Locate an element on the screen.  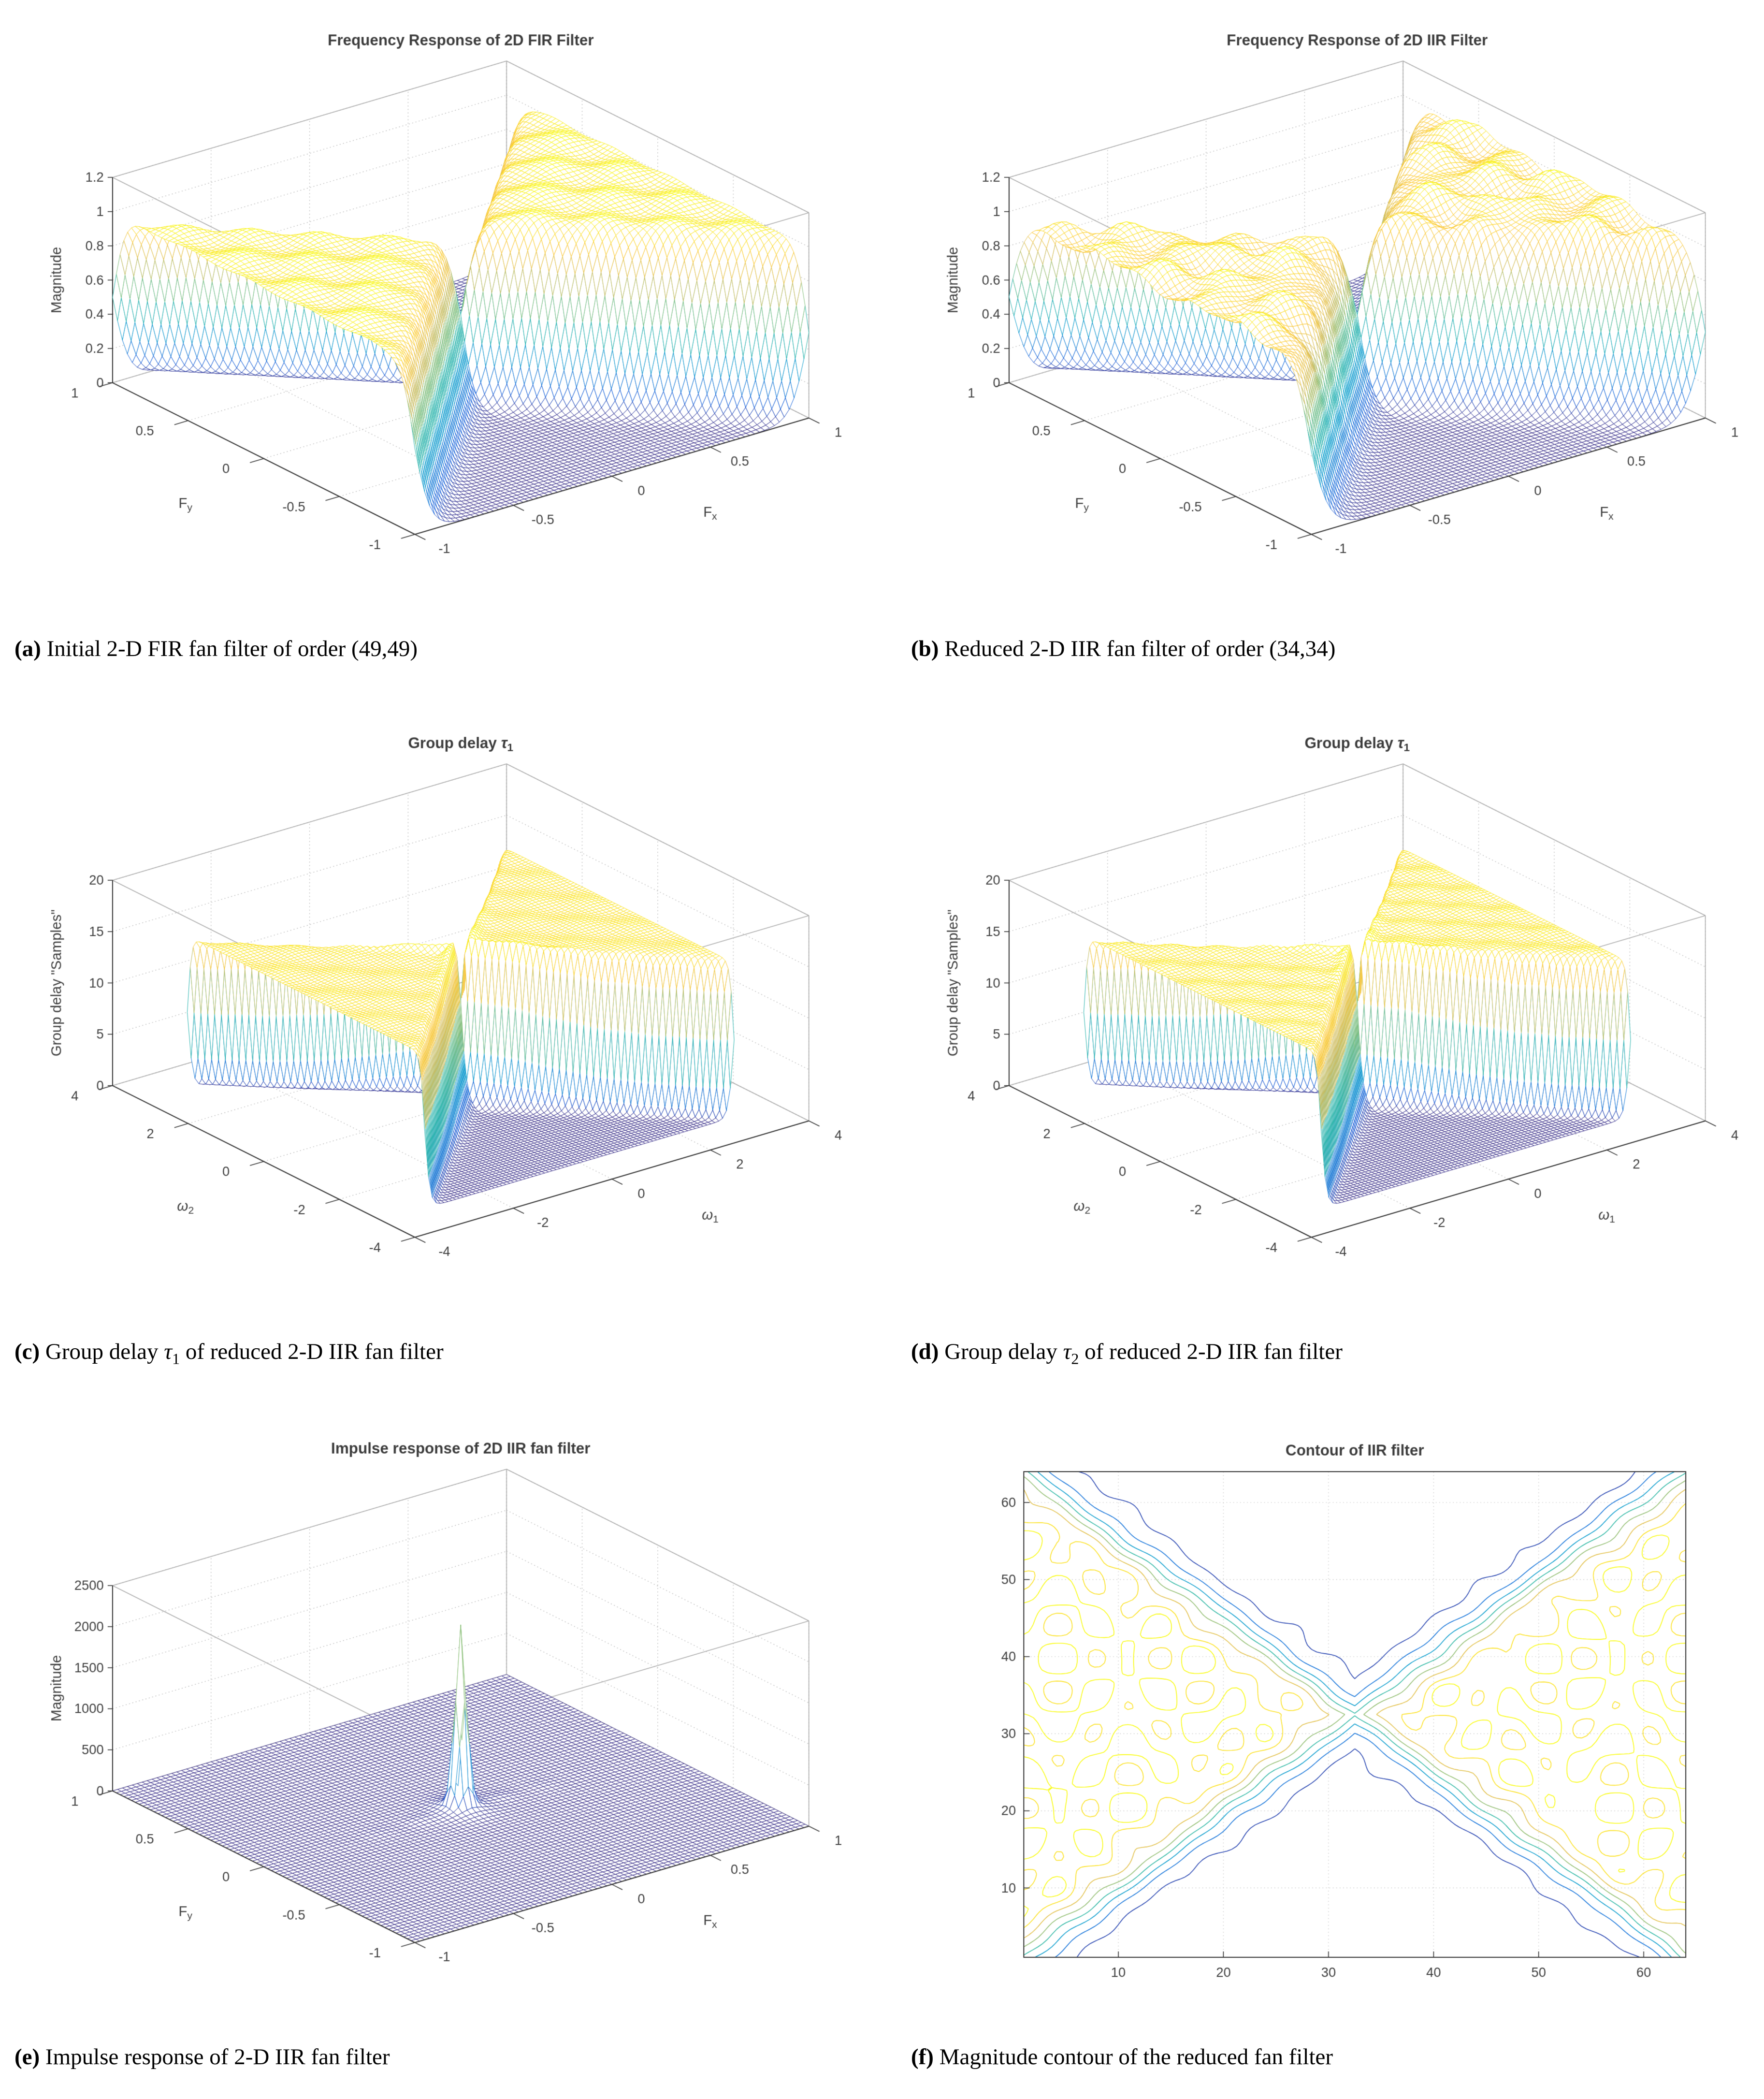
caption-d-label: (d) is located at coordinates (925, 1351).